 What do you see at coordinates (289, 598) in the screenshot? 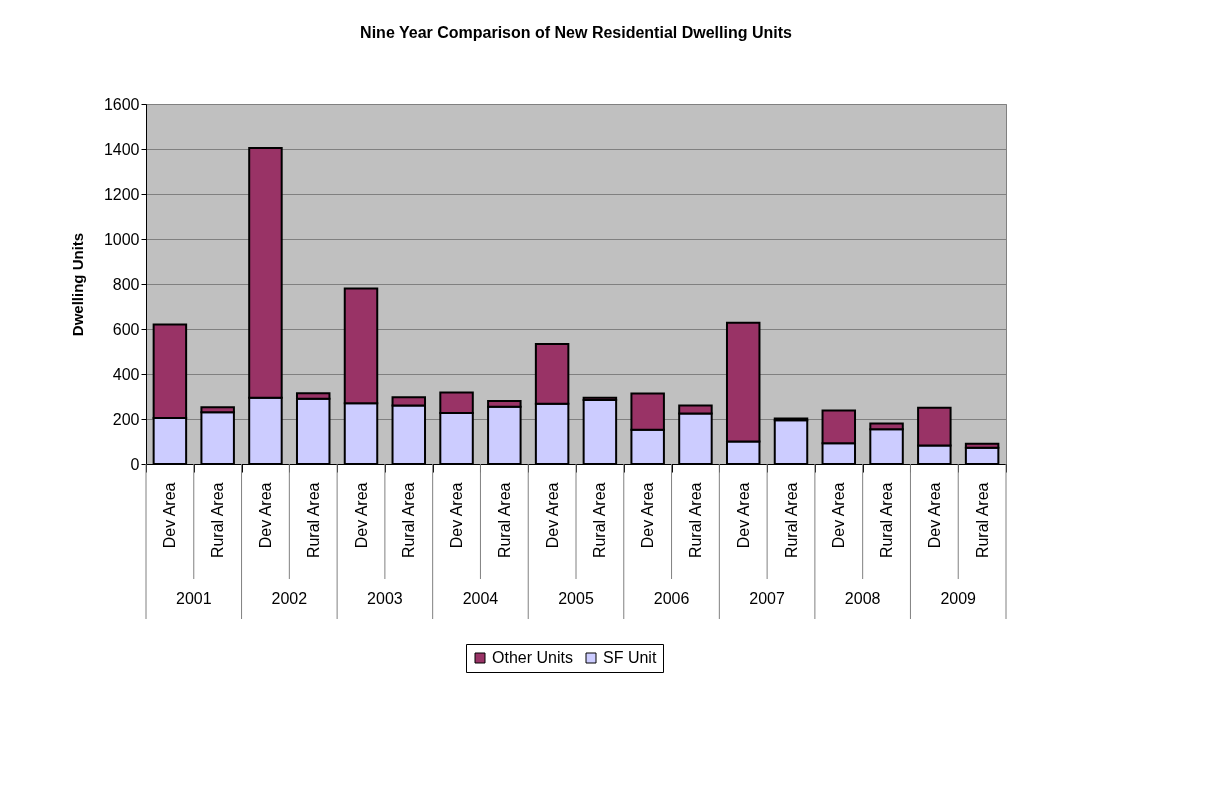
I see `text: 2002` at bounding box center [289, 598].